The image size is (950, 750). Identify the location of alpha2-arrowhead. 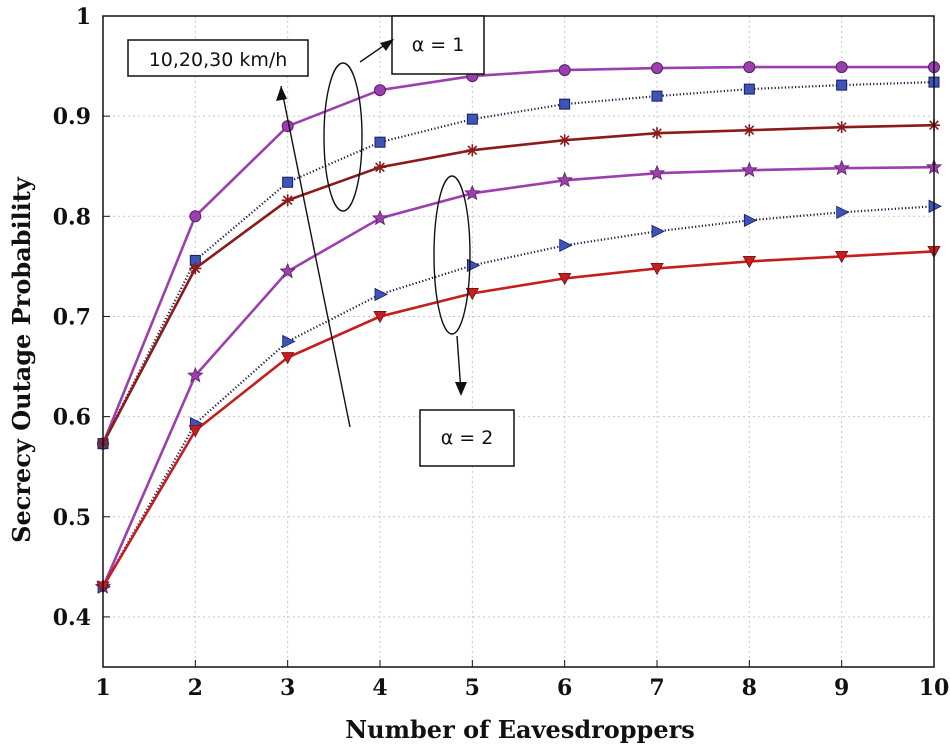
(461, 389).